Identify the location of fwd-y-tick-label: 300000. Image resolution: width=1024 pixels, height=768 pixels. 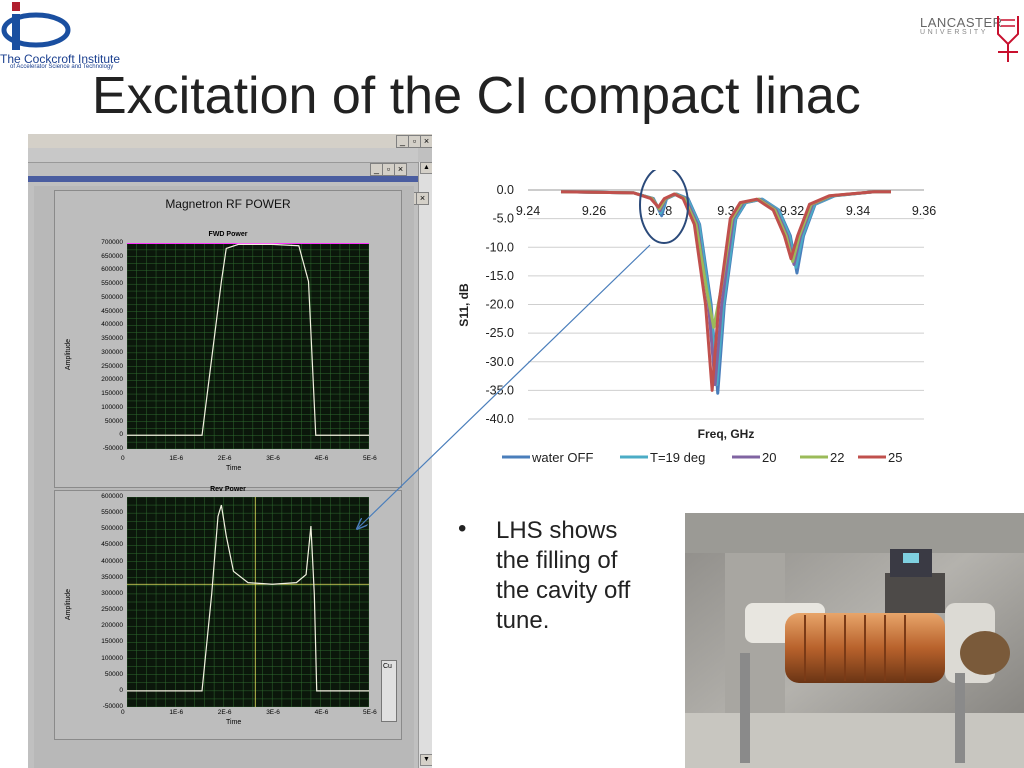
(112, 352).